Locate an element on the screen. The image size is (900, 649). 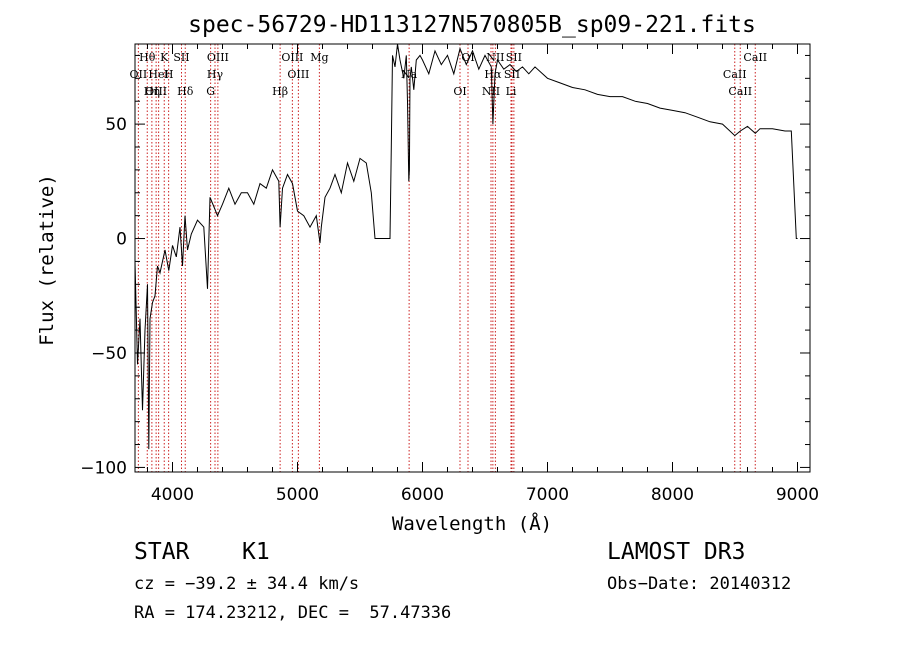
line-marker-label: Hγ is located at coordinates (215, 74).